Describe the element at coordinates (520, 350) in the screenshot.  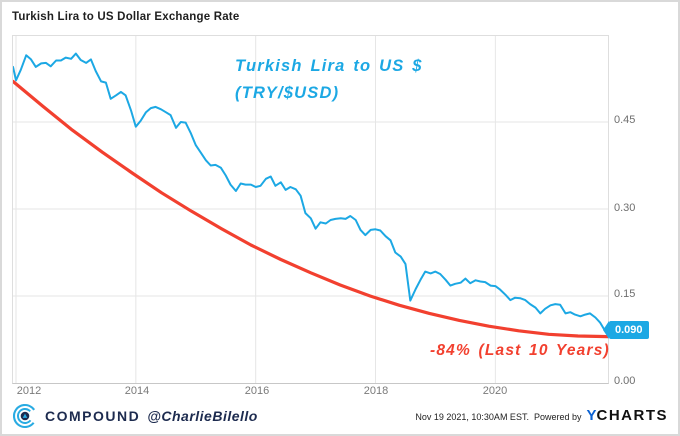
I see `change-annotation: -84% (Last 10 Years)` at that location.